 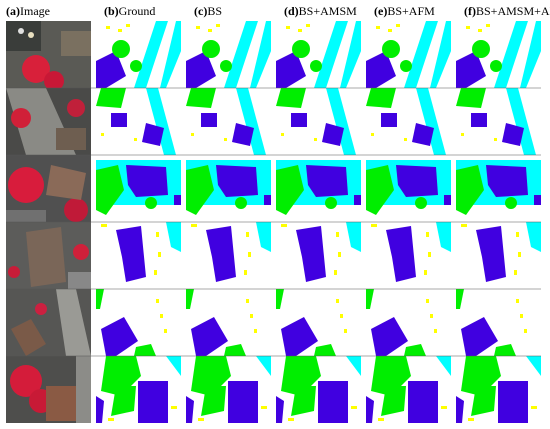 What do you see at coordinates (411, 11) in the screenshot?
I see `header-text: BS+AFM` at bounding box center [411, 11].